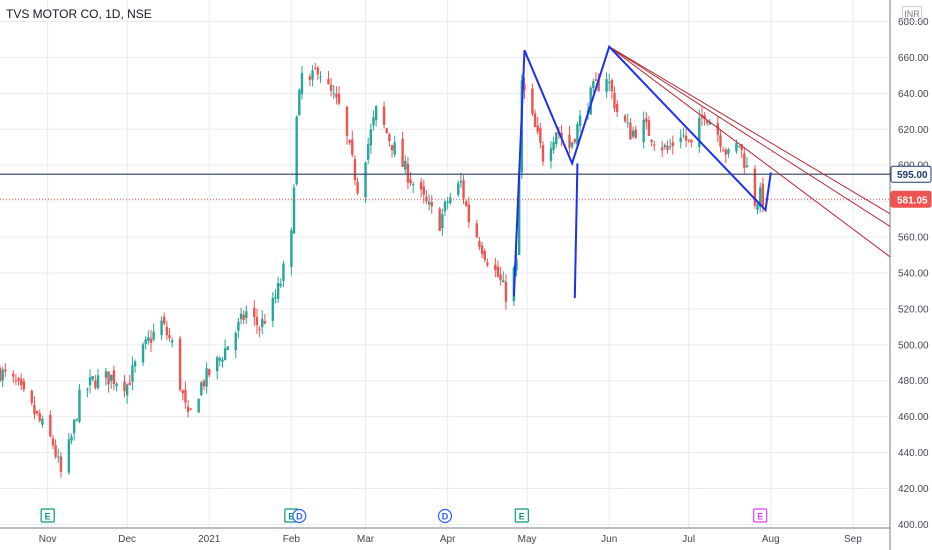 Image resolution: width=932 pixels, height=550 pixels. I want to click on x-tick-label: Jul, so click(688, 539).